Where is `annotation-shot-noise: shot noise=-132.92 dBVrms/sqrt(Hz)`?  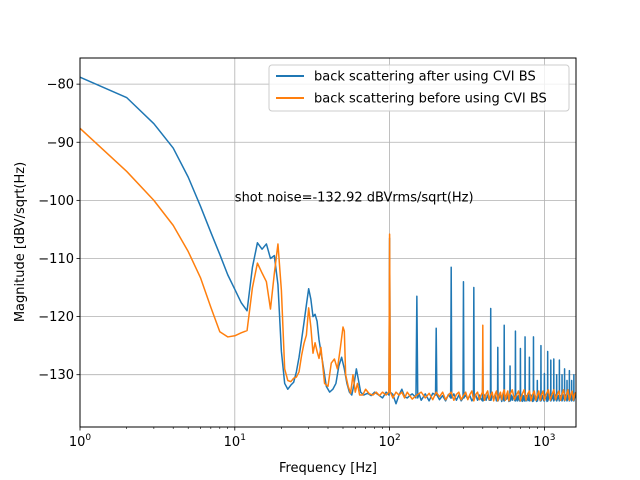 annotation-shot-noise: shot noise=-132.92 dBVrms/sqrt(Hz) is located at coordinates (354, 197).